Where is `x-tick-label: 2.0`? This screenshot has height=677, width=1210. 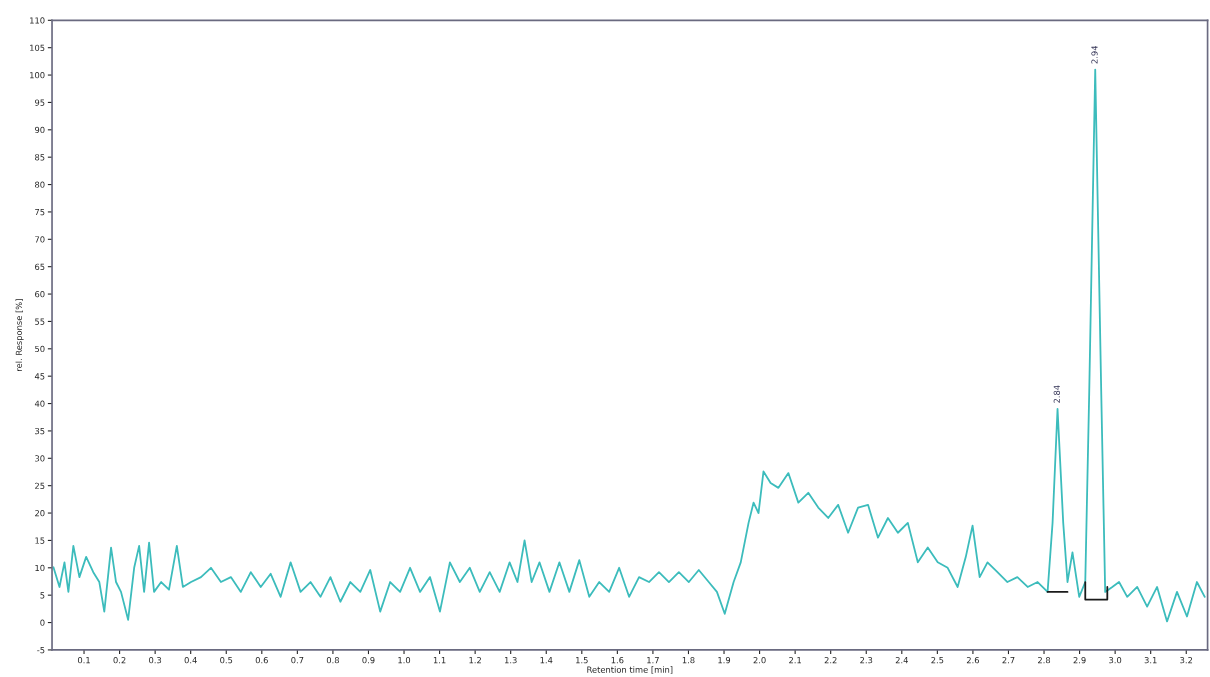
x-tick-label: 2.0 is located at coordinates (759, 660).